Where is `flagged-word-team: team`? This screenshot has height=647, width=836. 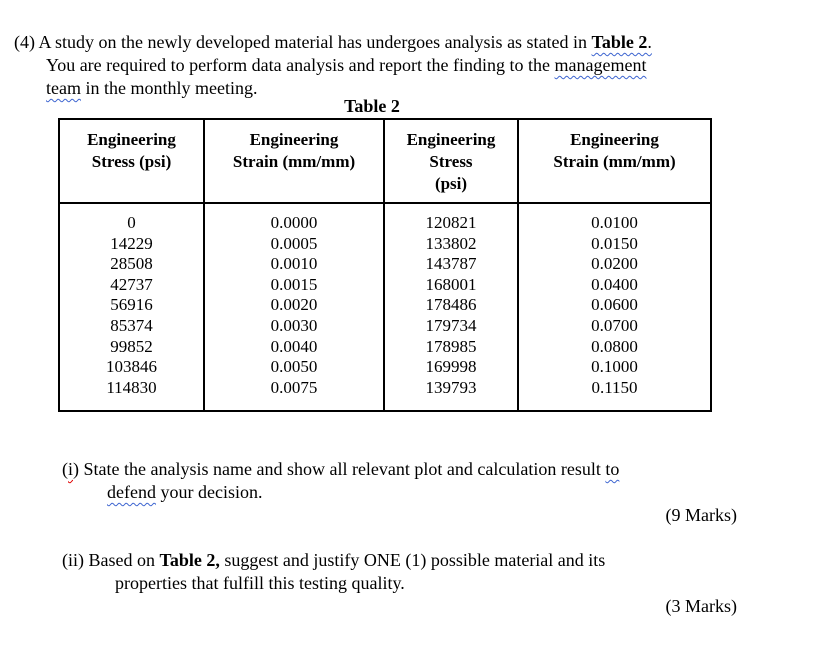
flagged-word-team: team is located at coordinates (63, 88).